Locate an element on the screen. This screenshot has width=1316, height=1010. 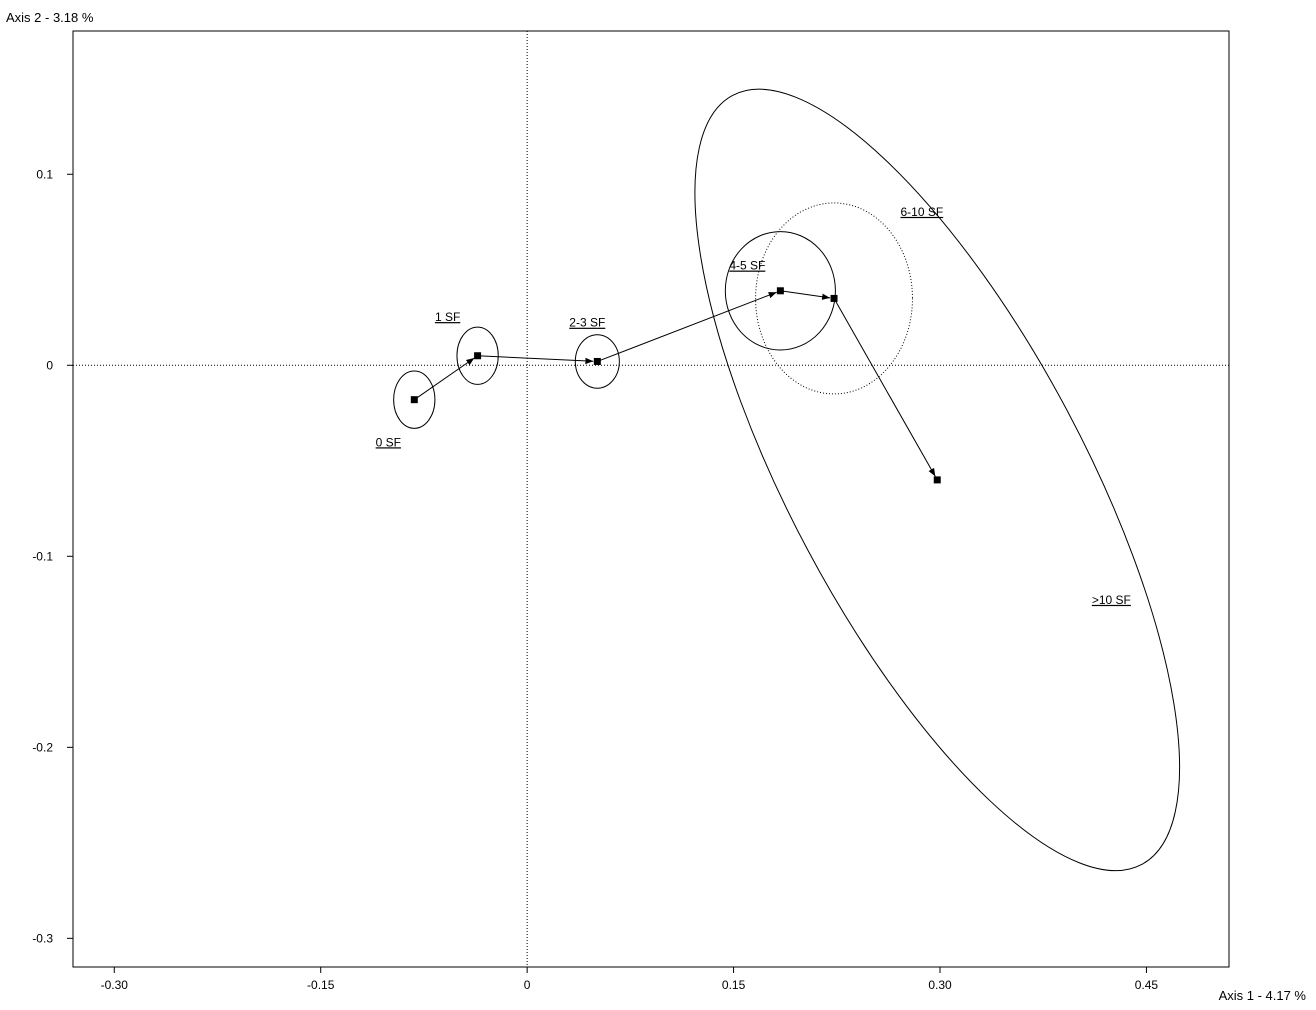
x-tick-label: 0.30 is located at coordinates (940, 985).